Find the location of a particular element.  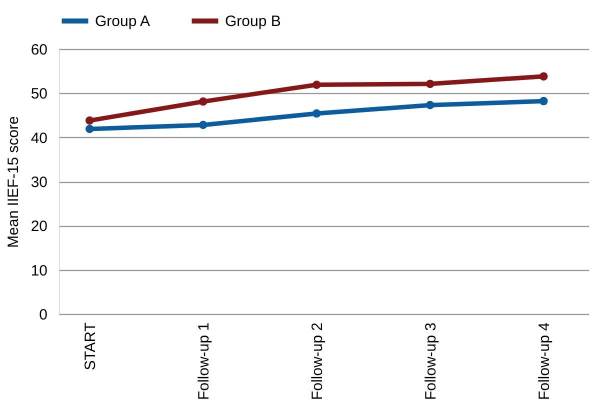

y-tick-label: 10 is located at coordinates (39, 271).